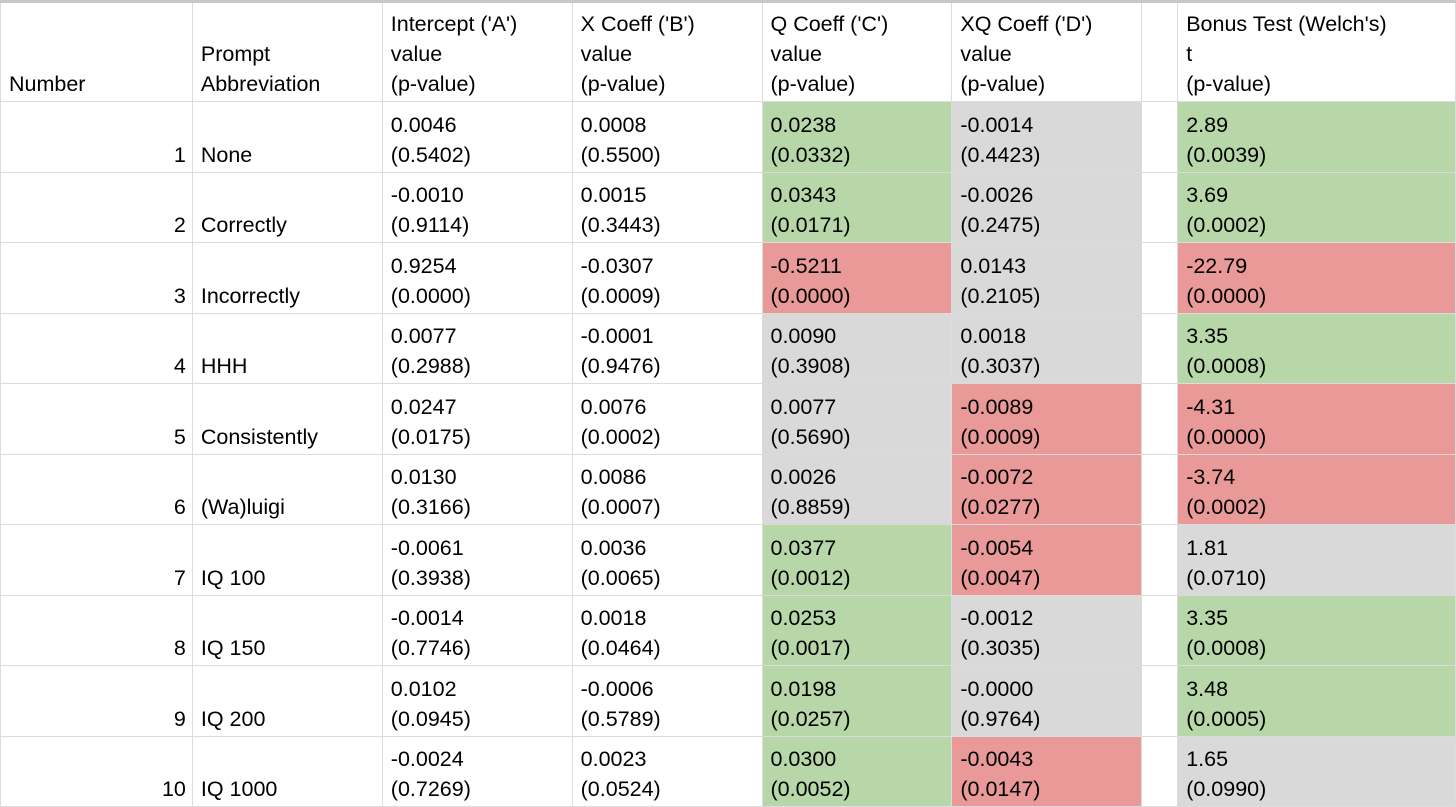  Describe the element at coordinates (857, 348) in the screenshot. I see `q-coeff-cell: 0.0090 (0.3908)` at that location.